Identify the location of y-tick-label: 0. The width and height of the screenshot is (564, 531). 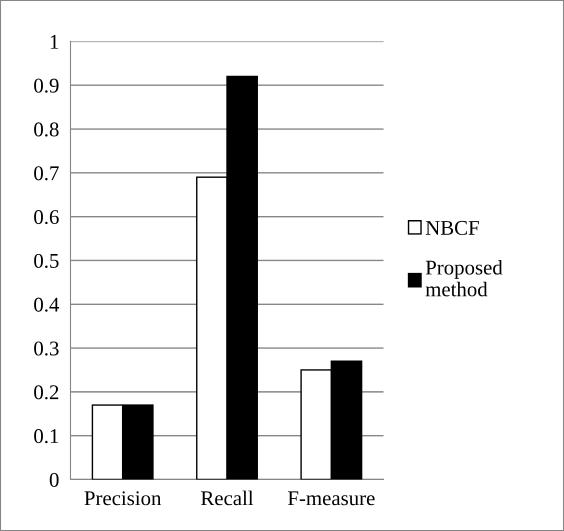
(54, 479).